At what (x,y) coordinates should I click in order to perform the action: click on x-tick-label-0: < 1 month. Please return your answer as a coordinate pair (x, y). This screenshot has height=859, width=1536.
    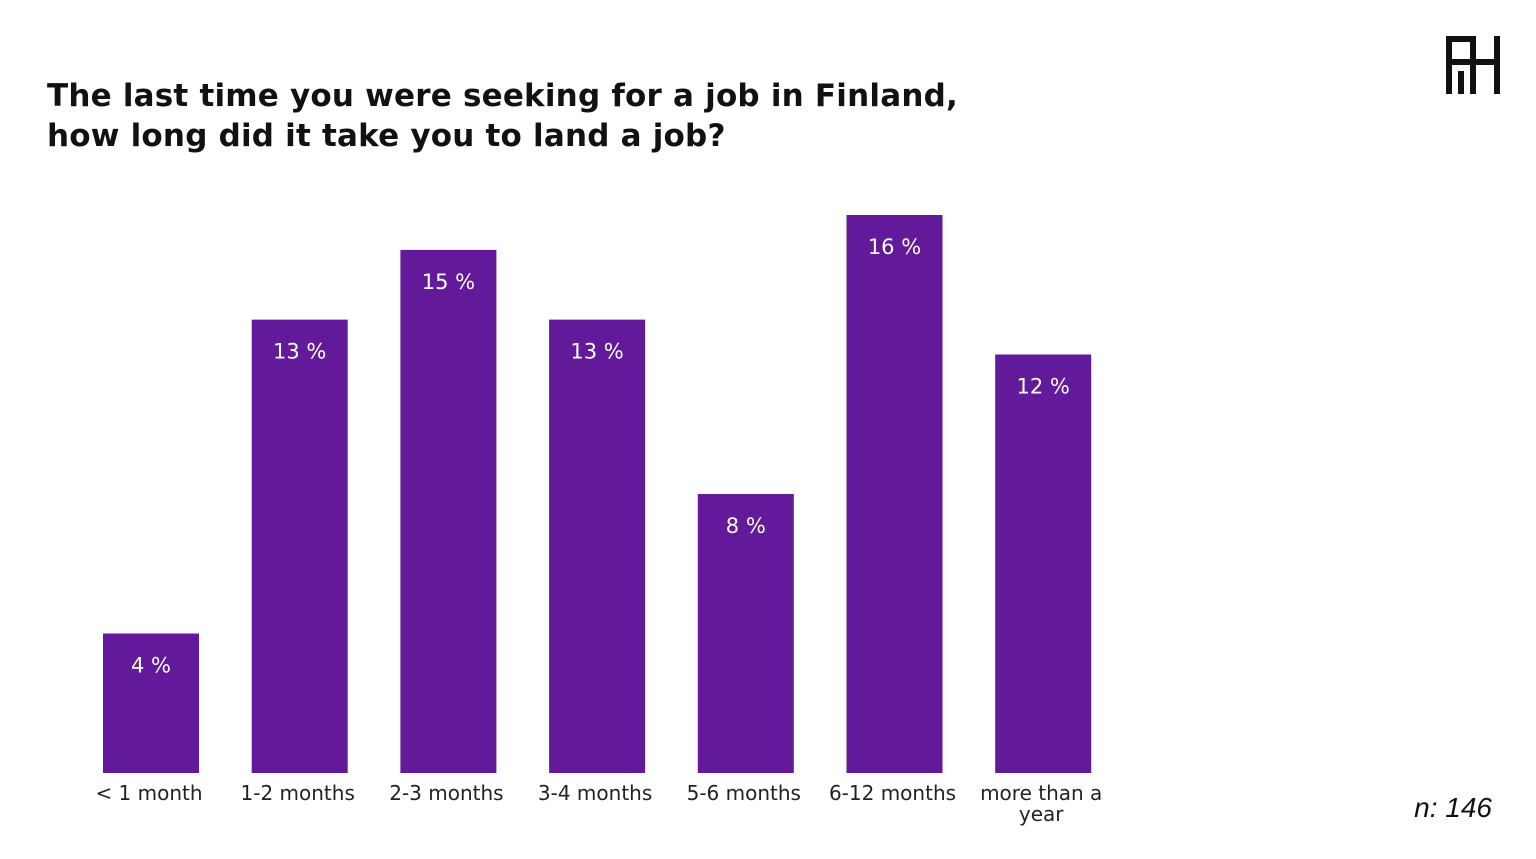
    Looking at the image, I should click on (148, 793).